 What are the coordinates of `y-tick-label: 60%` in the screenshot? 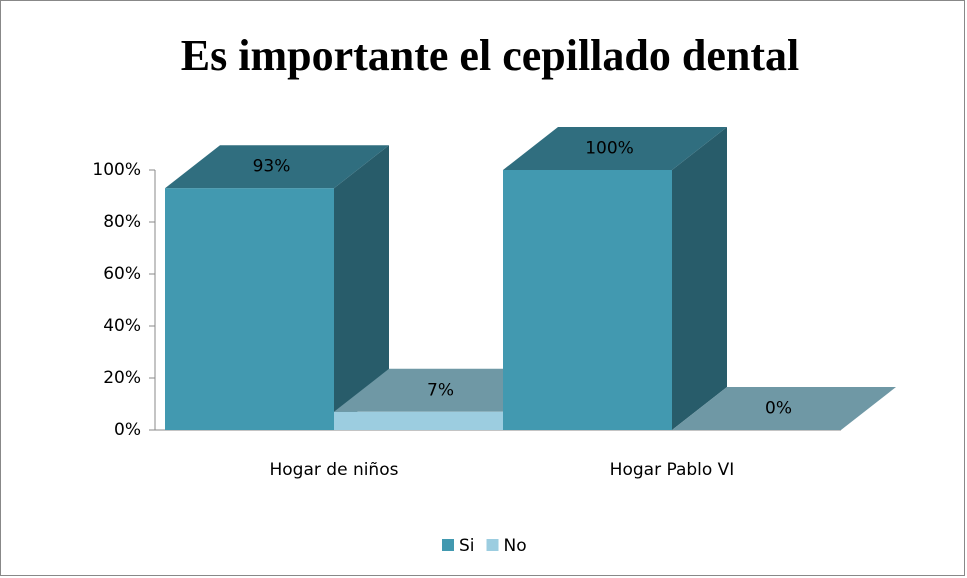 It's located at (122, 274).